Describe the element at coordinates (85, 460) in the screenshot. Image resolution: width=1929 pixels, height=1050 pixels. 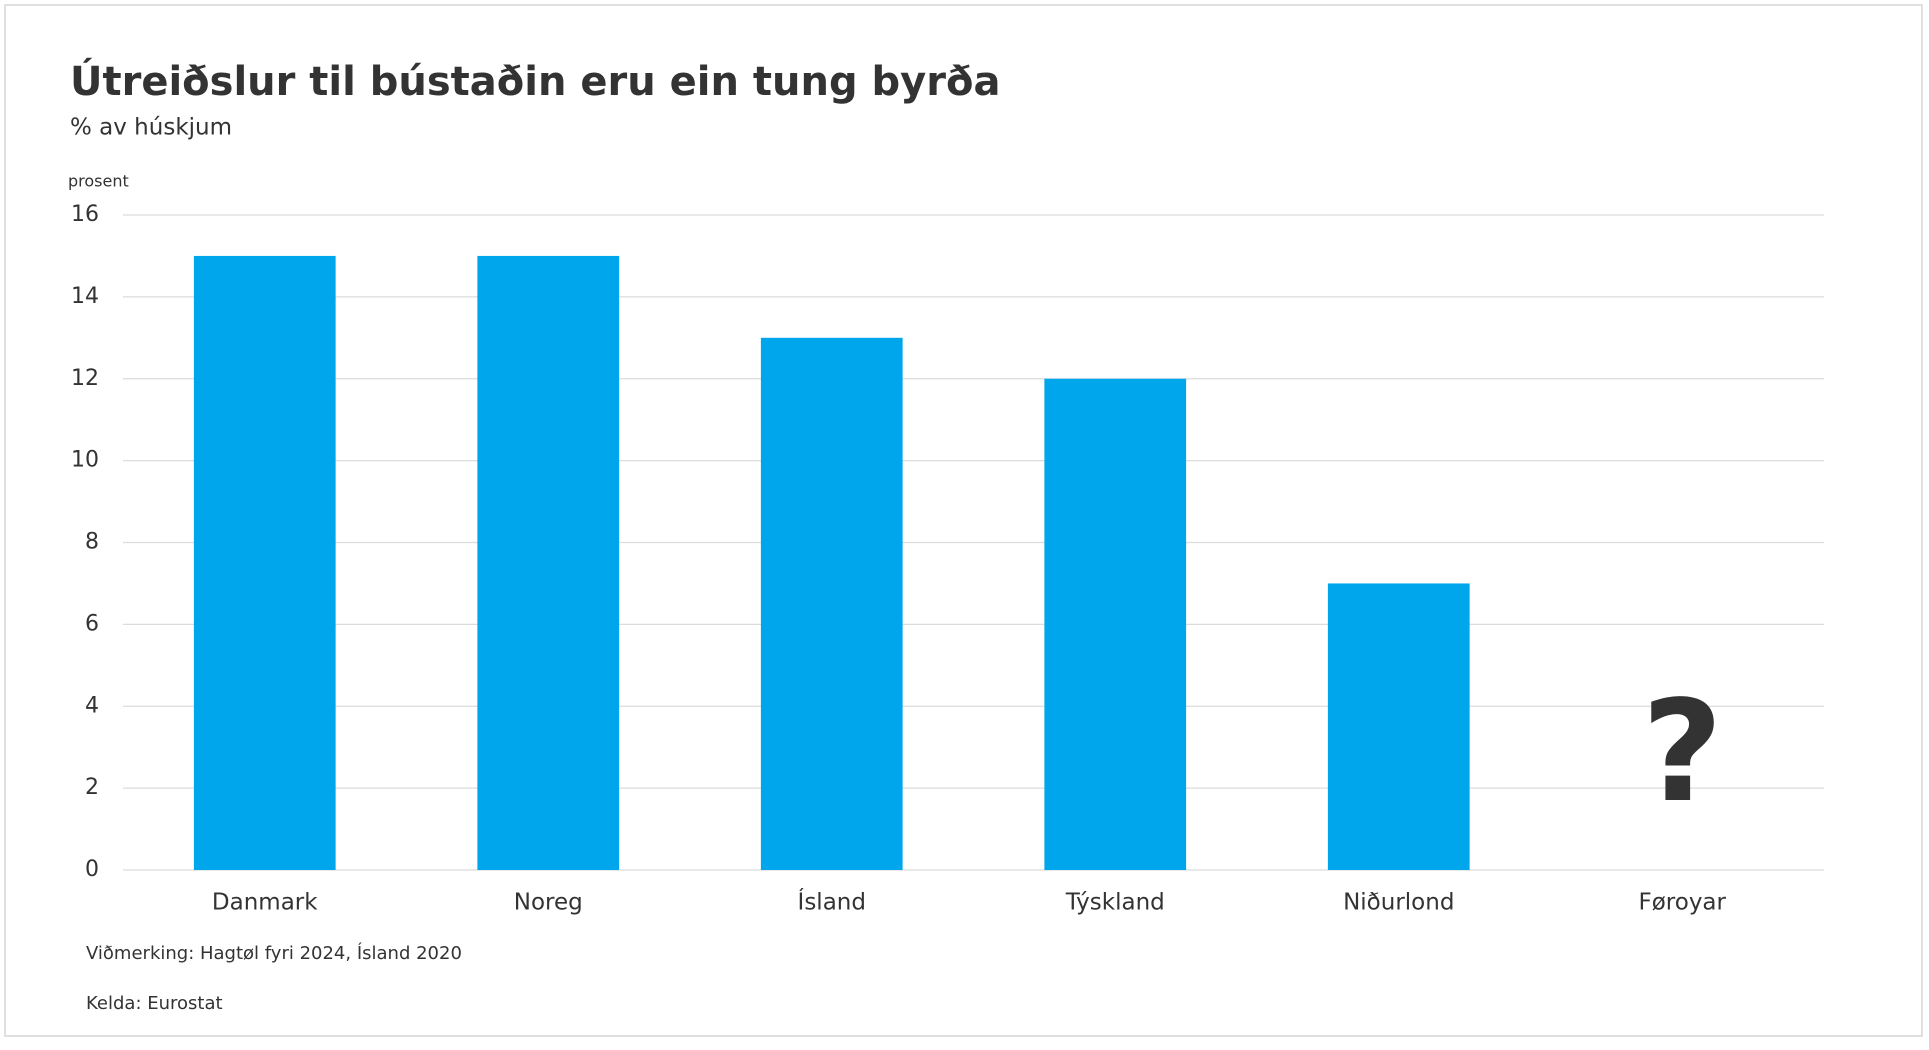
I see `y-tick-label: 10` at that location.